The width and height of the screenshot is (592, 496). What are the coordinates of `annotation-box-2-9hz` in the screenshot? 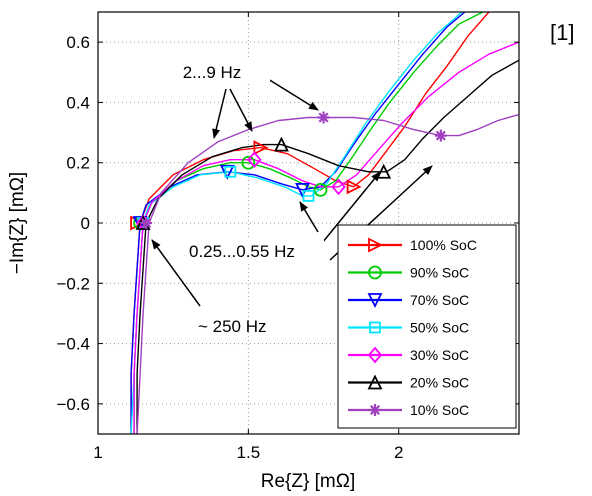 It's located at (211, 70).